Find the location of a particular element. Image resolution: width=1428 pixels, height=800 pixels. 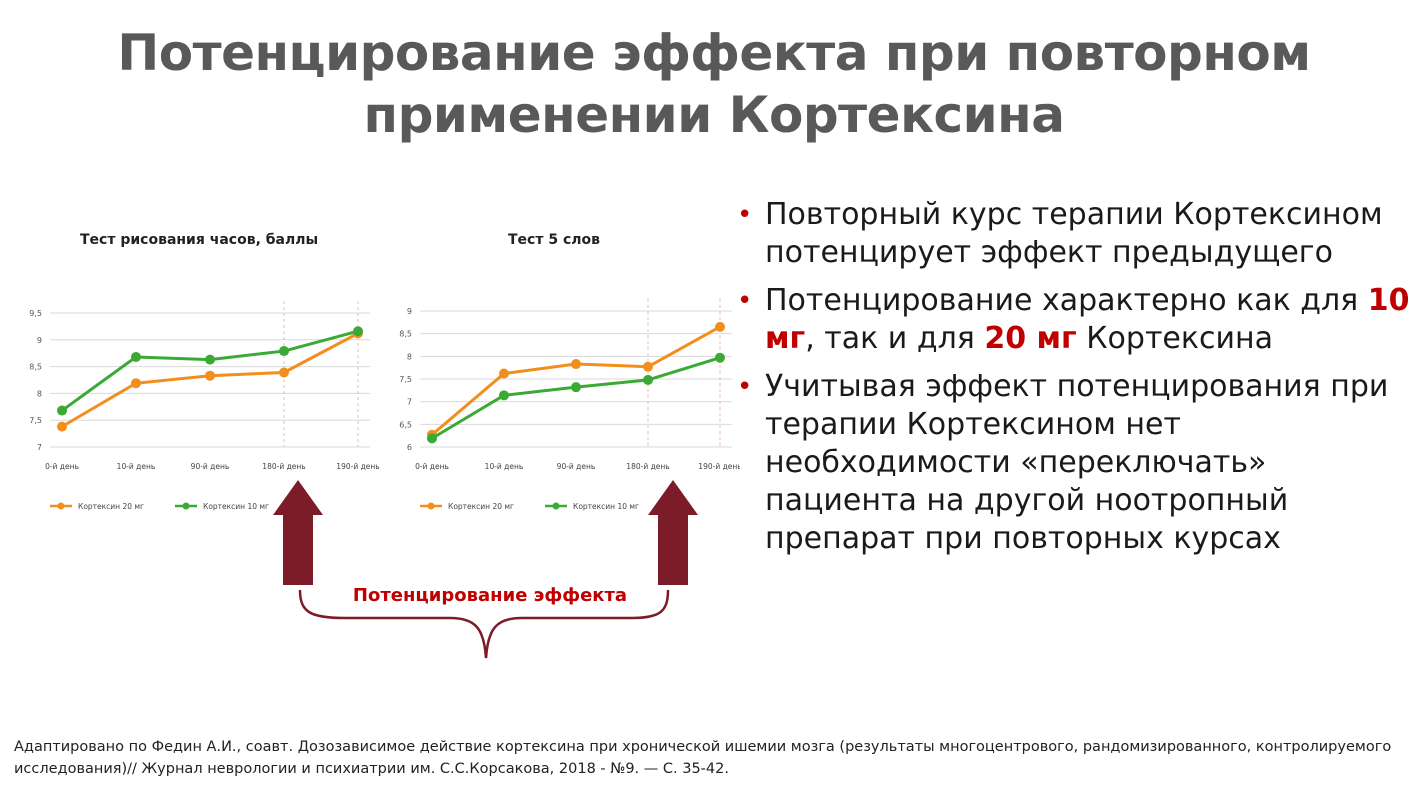

curly-brace is located at coordinates (484, 624).